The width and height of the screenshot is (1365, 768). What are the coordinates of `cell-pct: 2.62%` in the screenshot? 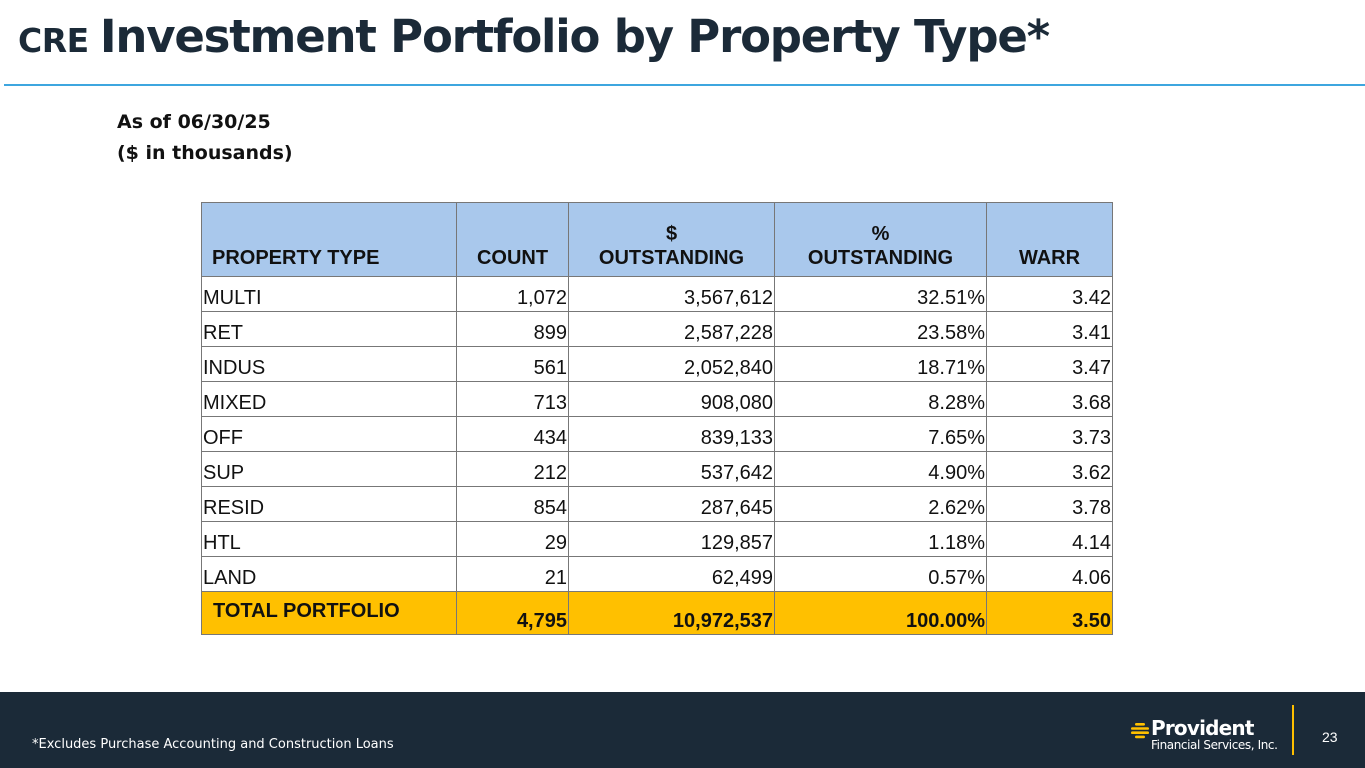 It's located at (880, 504).